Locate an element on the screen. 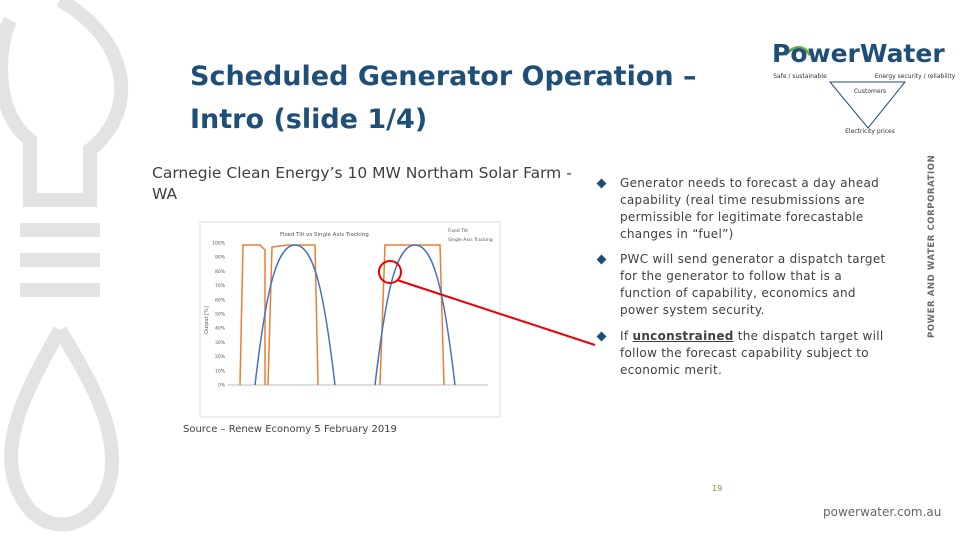 The width and height of the screenshot is (960, 540). y-tick-label: 90% is located at coordinates (220, 258).